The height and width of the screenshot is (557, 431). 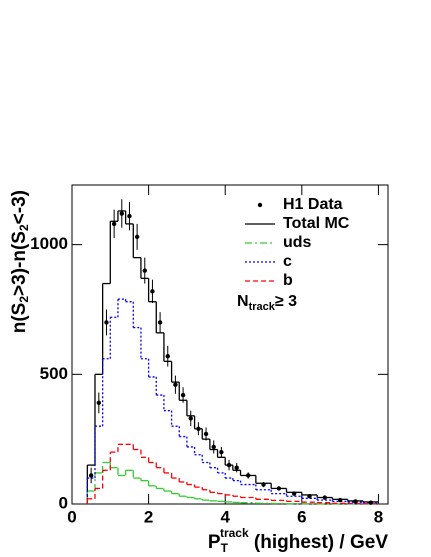 I want to click on annotation-part: N, so click(x=243, y=301).